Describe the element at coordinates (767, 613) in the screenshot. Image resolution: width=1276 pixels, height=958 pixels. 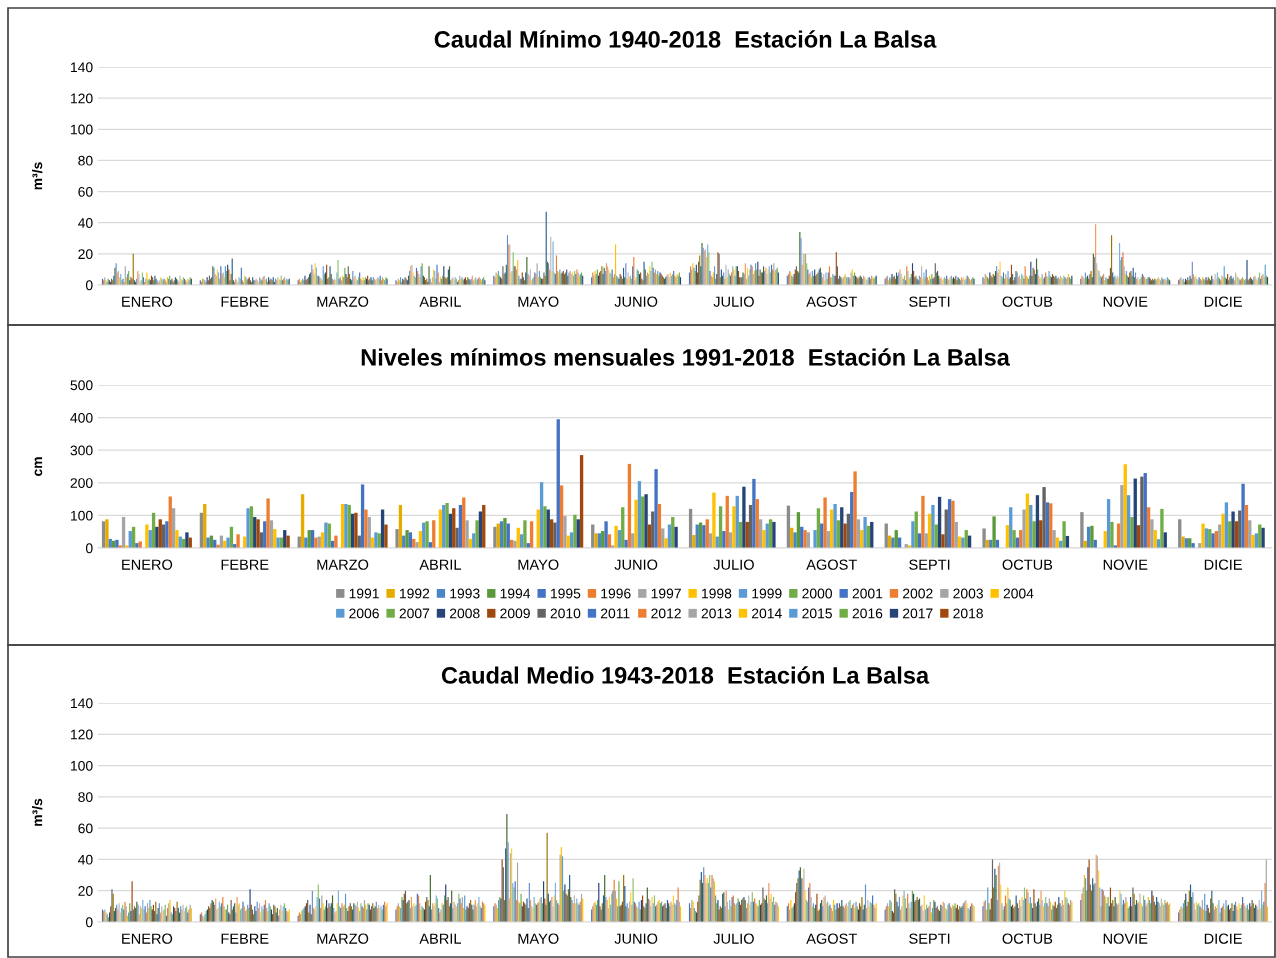
I see `legend-label: 2014` at that location.